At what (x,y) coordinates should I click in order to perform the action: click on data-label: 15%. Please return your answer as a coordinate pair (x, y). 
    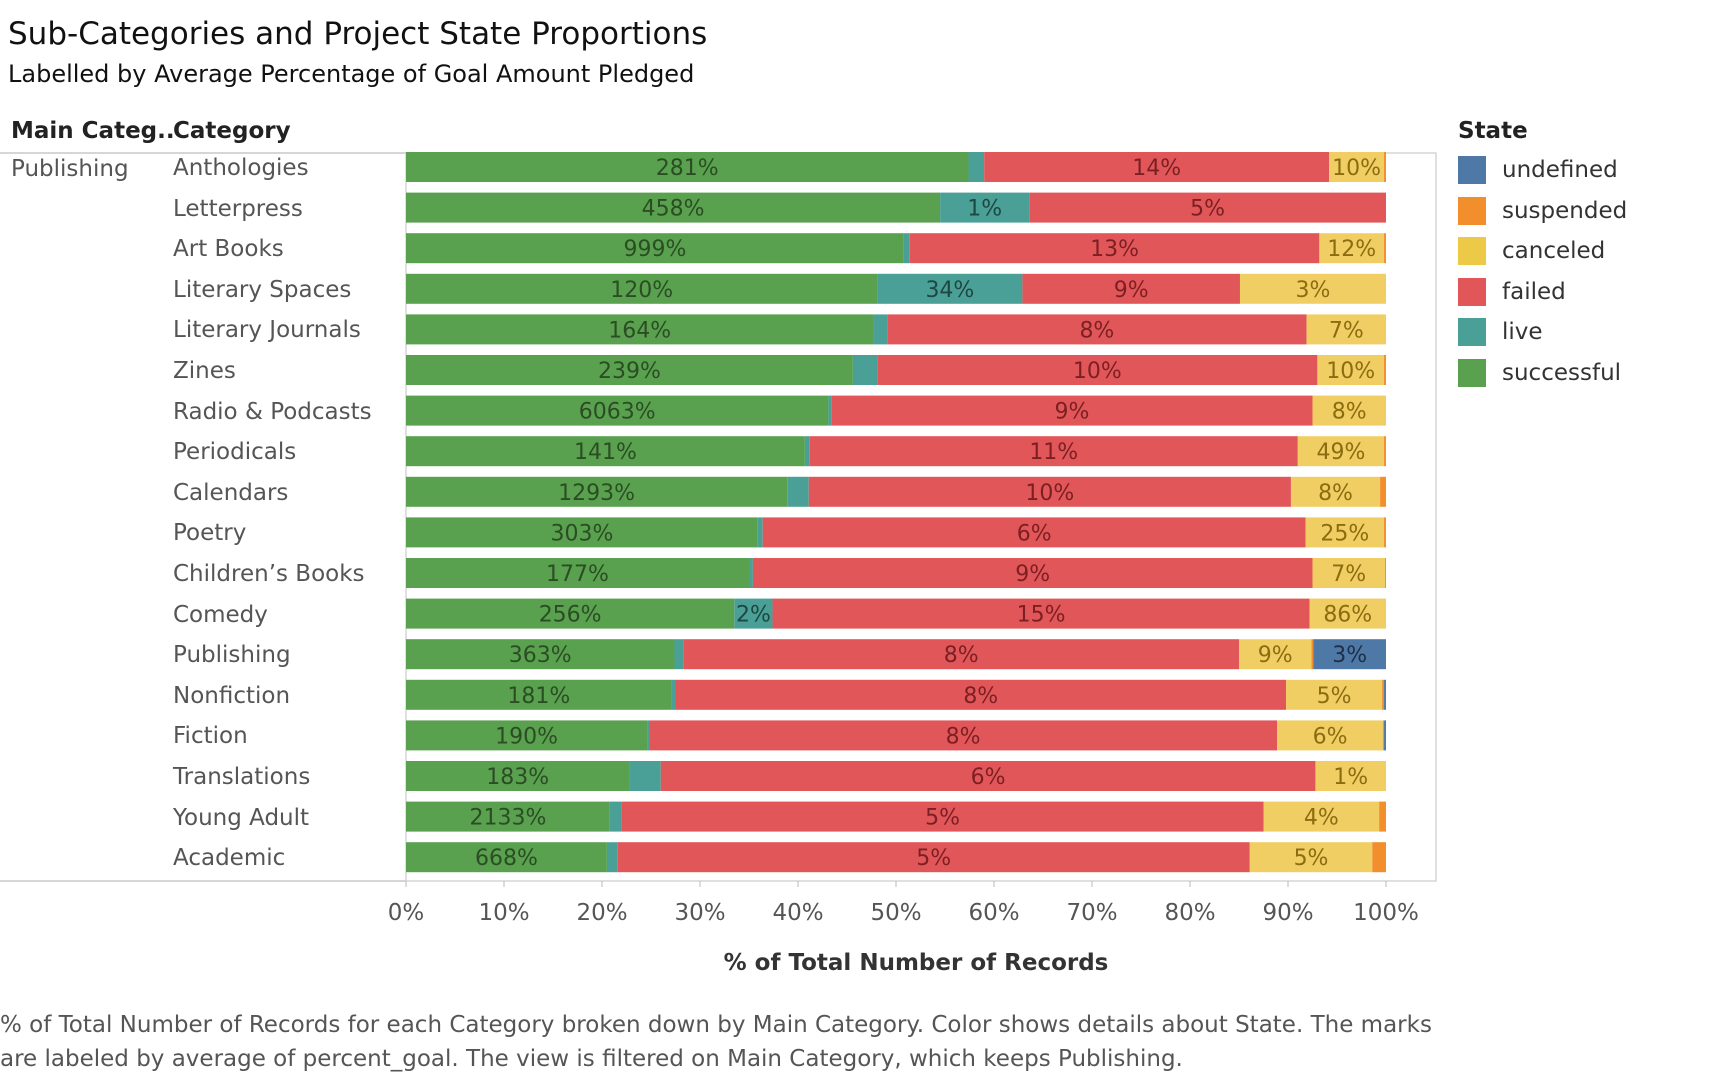
    Looking at the image, I should click on (1041, 615).